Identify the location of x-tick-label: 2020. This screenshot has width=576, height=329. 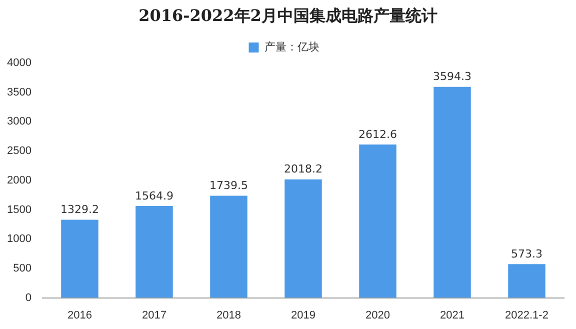
(377, 315).